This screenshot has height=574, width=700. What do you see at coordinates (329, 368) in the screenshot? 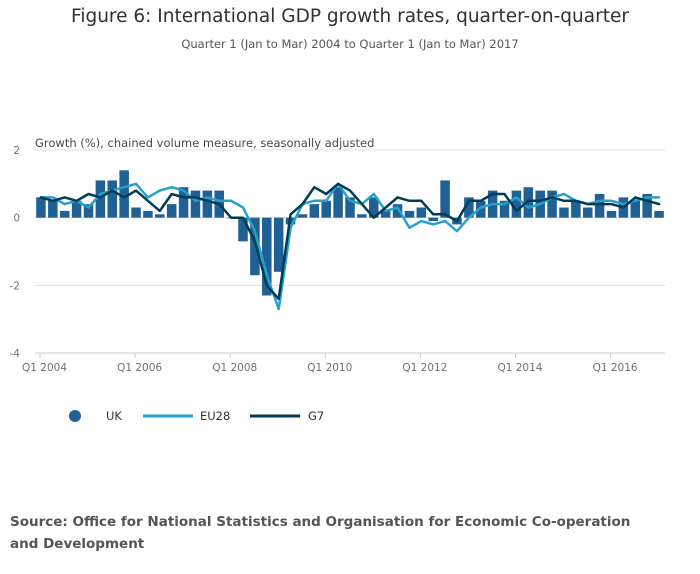
I see `x-tick-label: Q1 2010` at bounding box center [329, 368].